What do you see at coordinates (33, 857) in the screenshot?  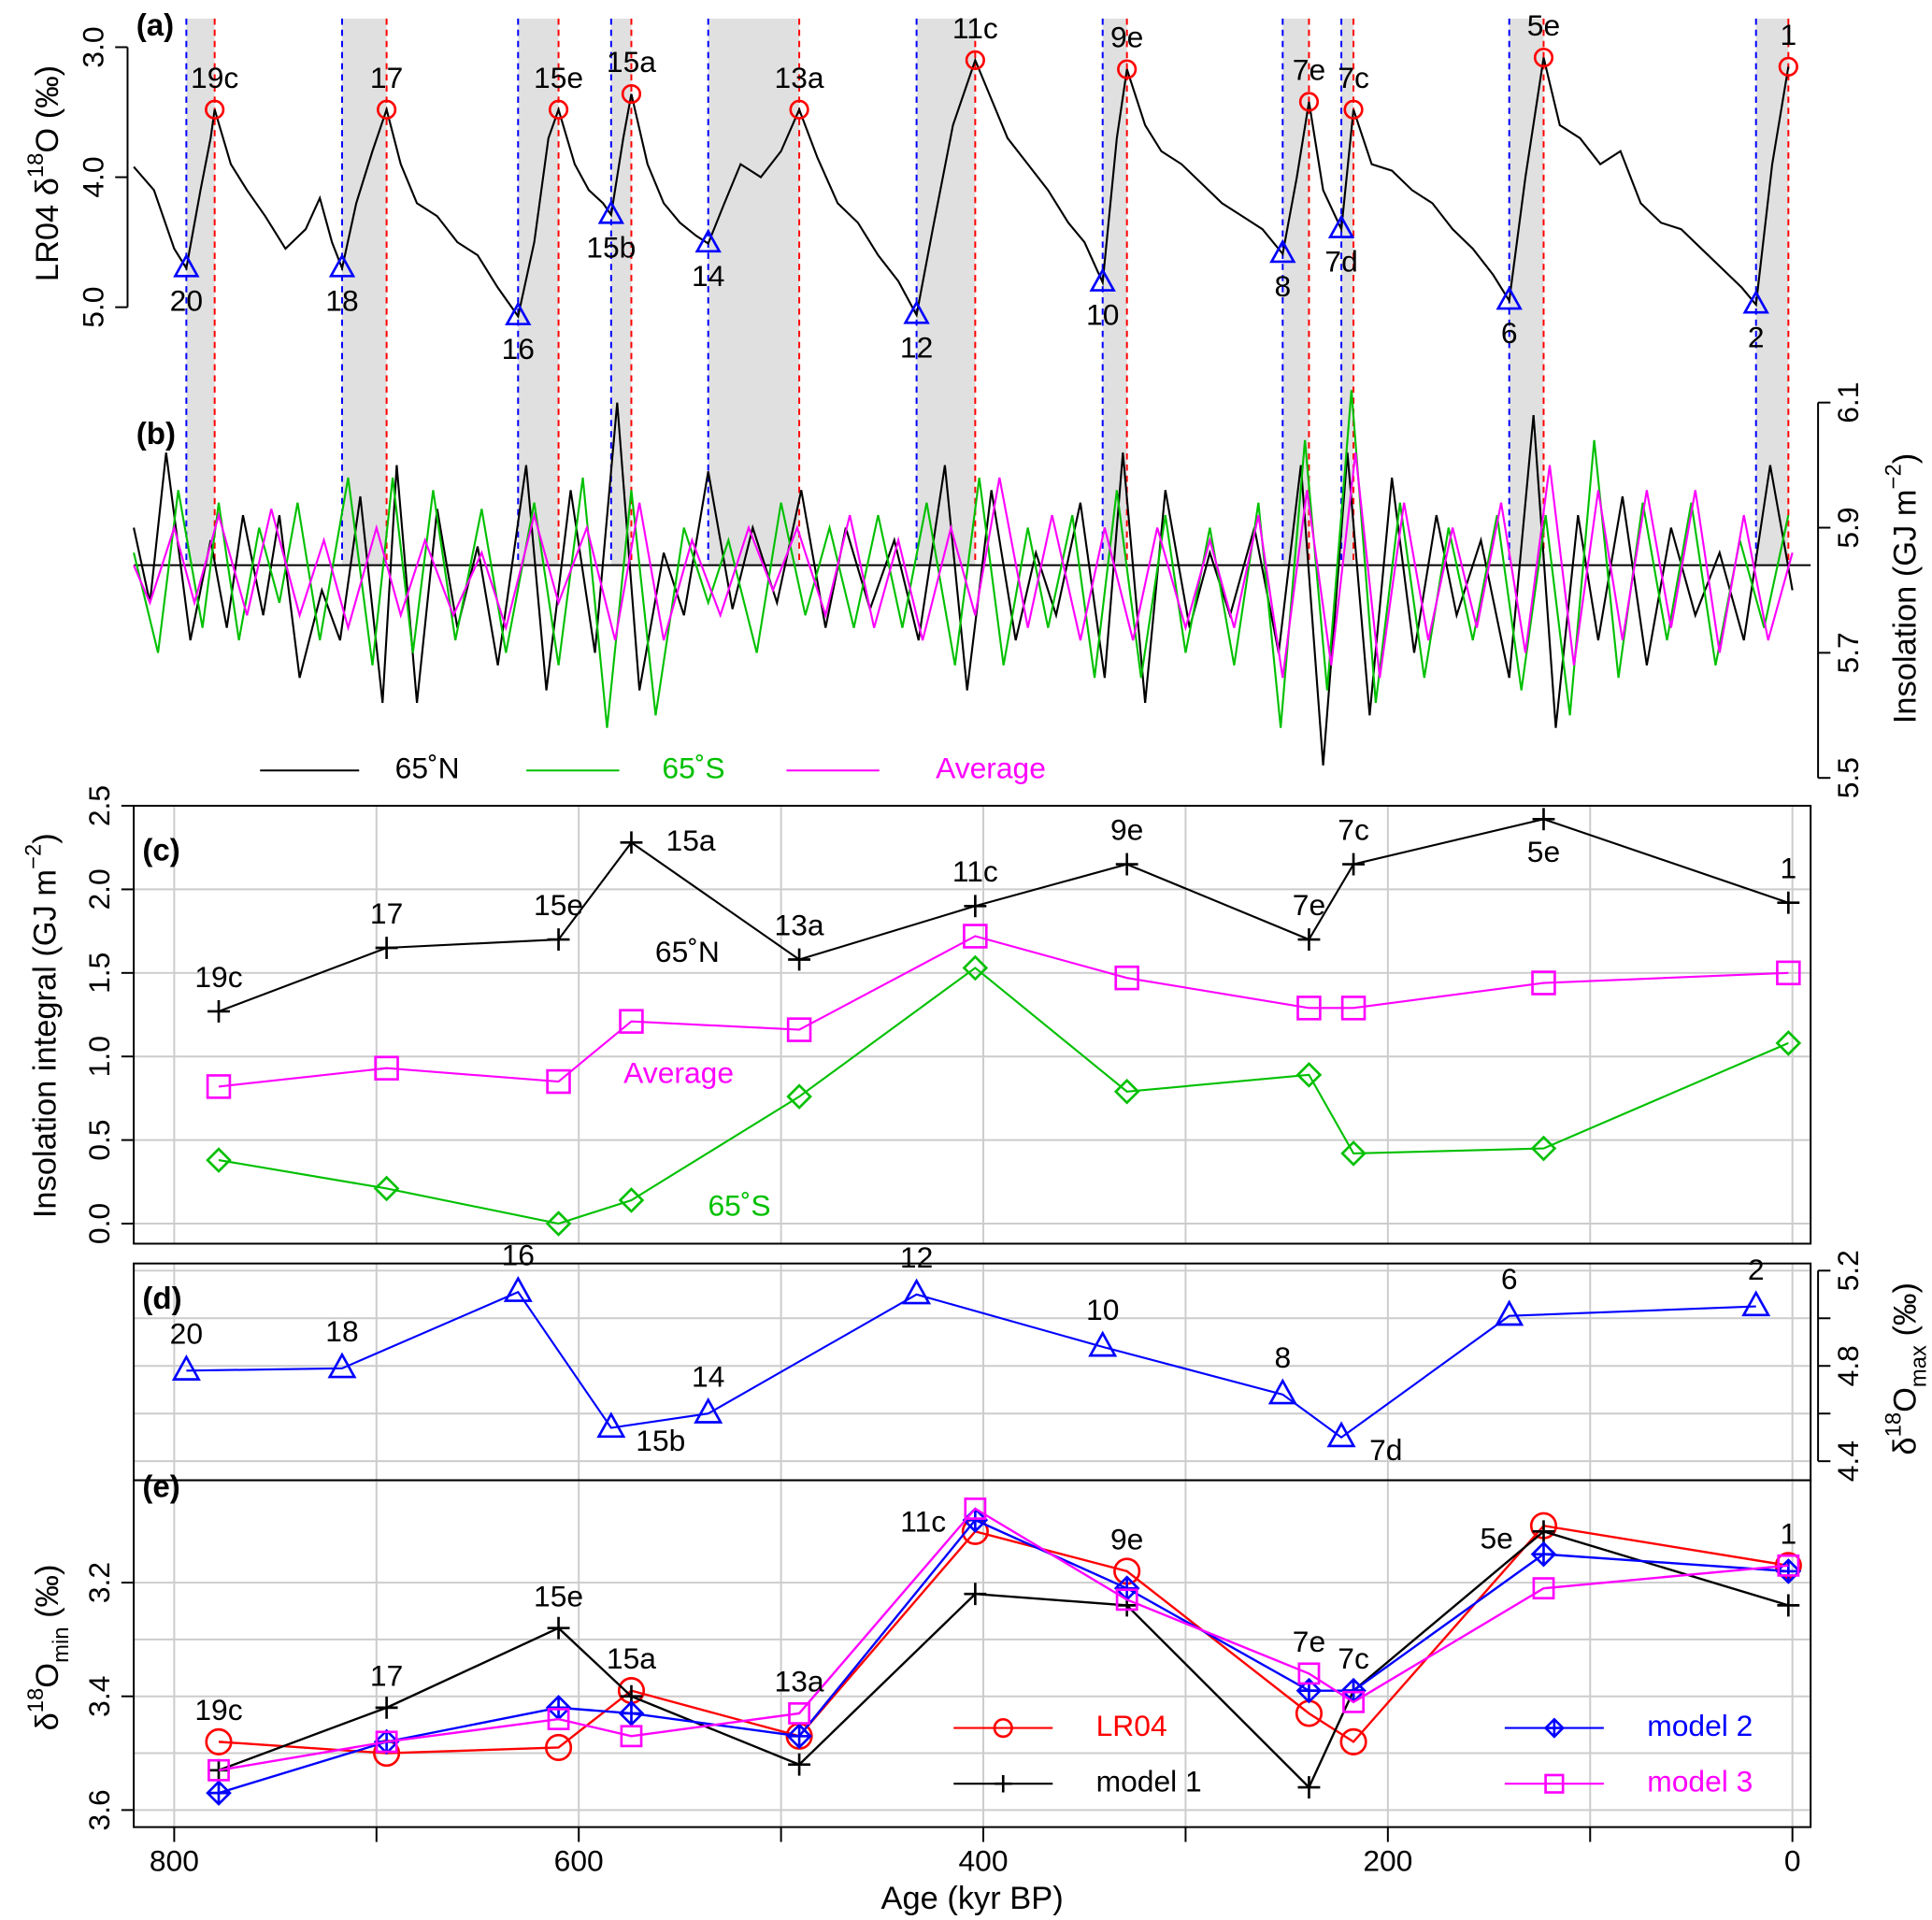 I see `axis-label-part: −2` at bounding box center [33, 857].